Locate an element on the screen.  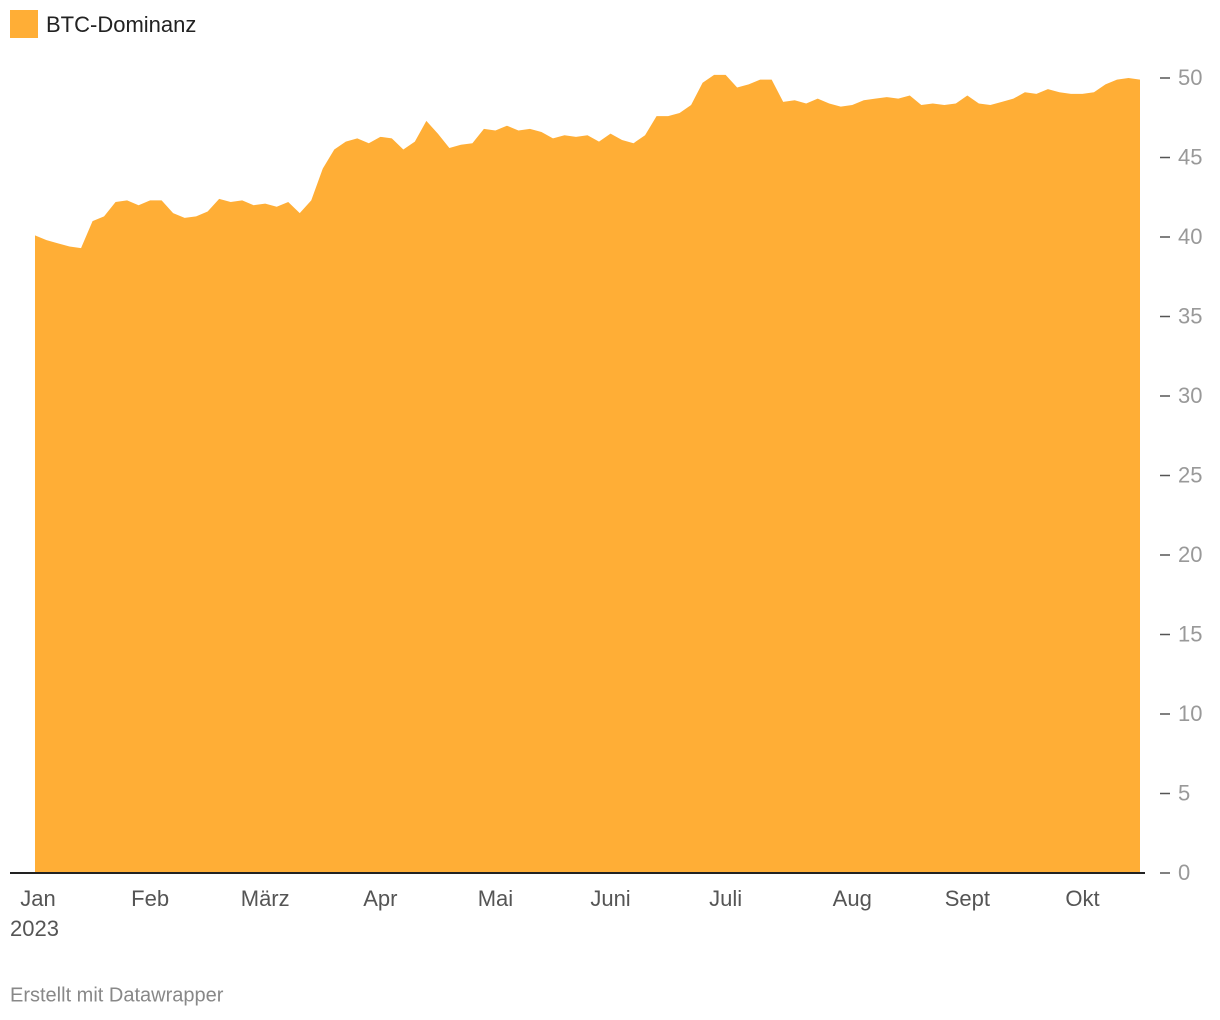
legend-swatch is located at coordinates (24, 24).